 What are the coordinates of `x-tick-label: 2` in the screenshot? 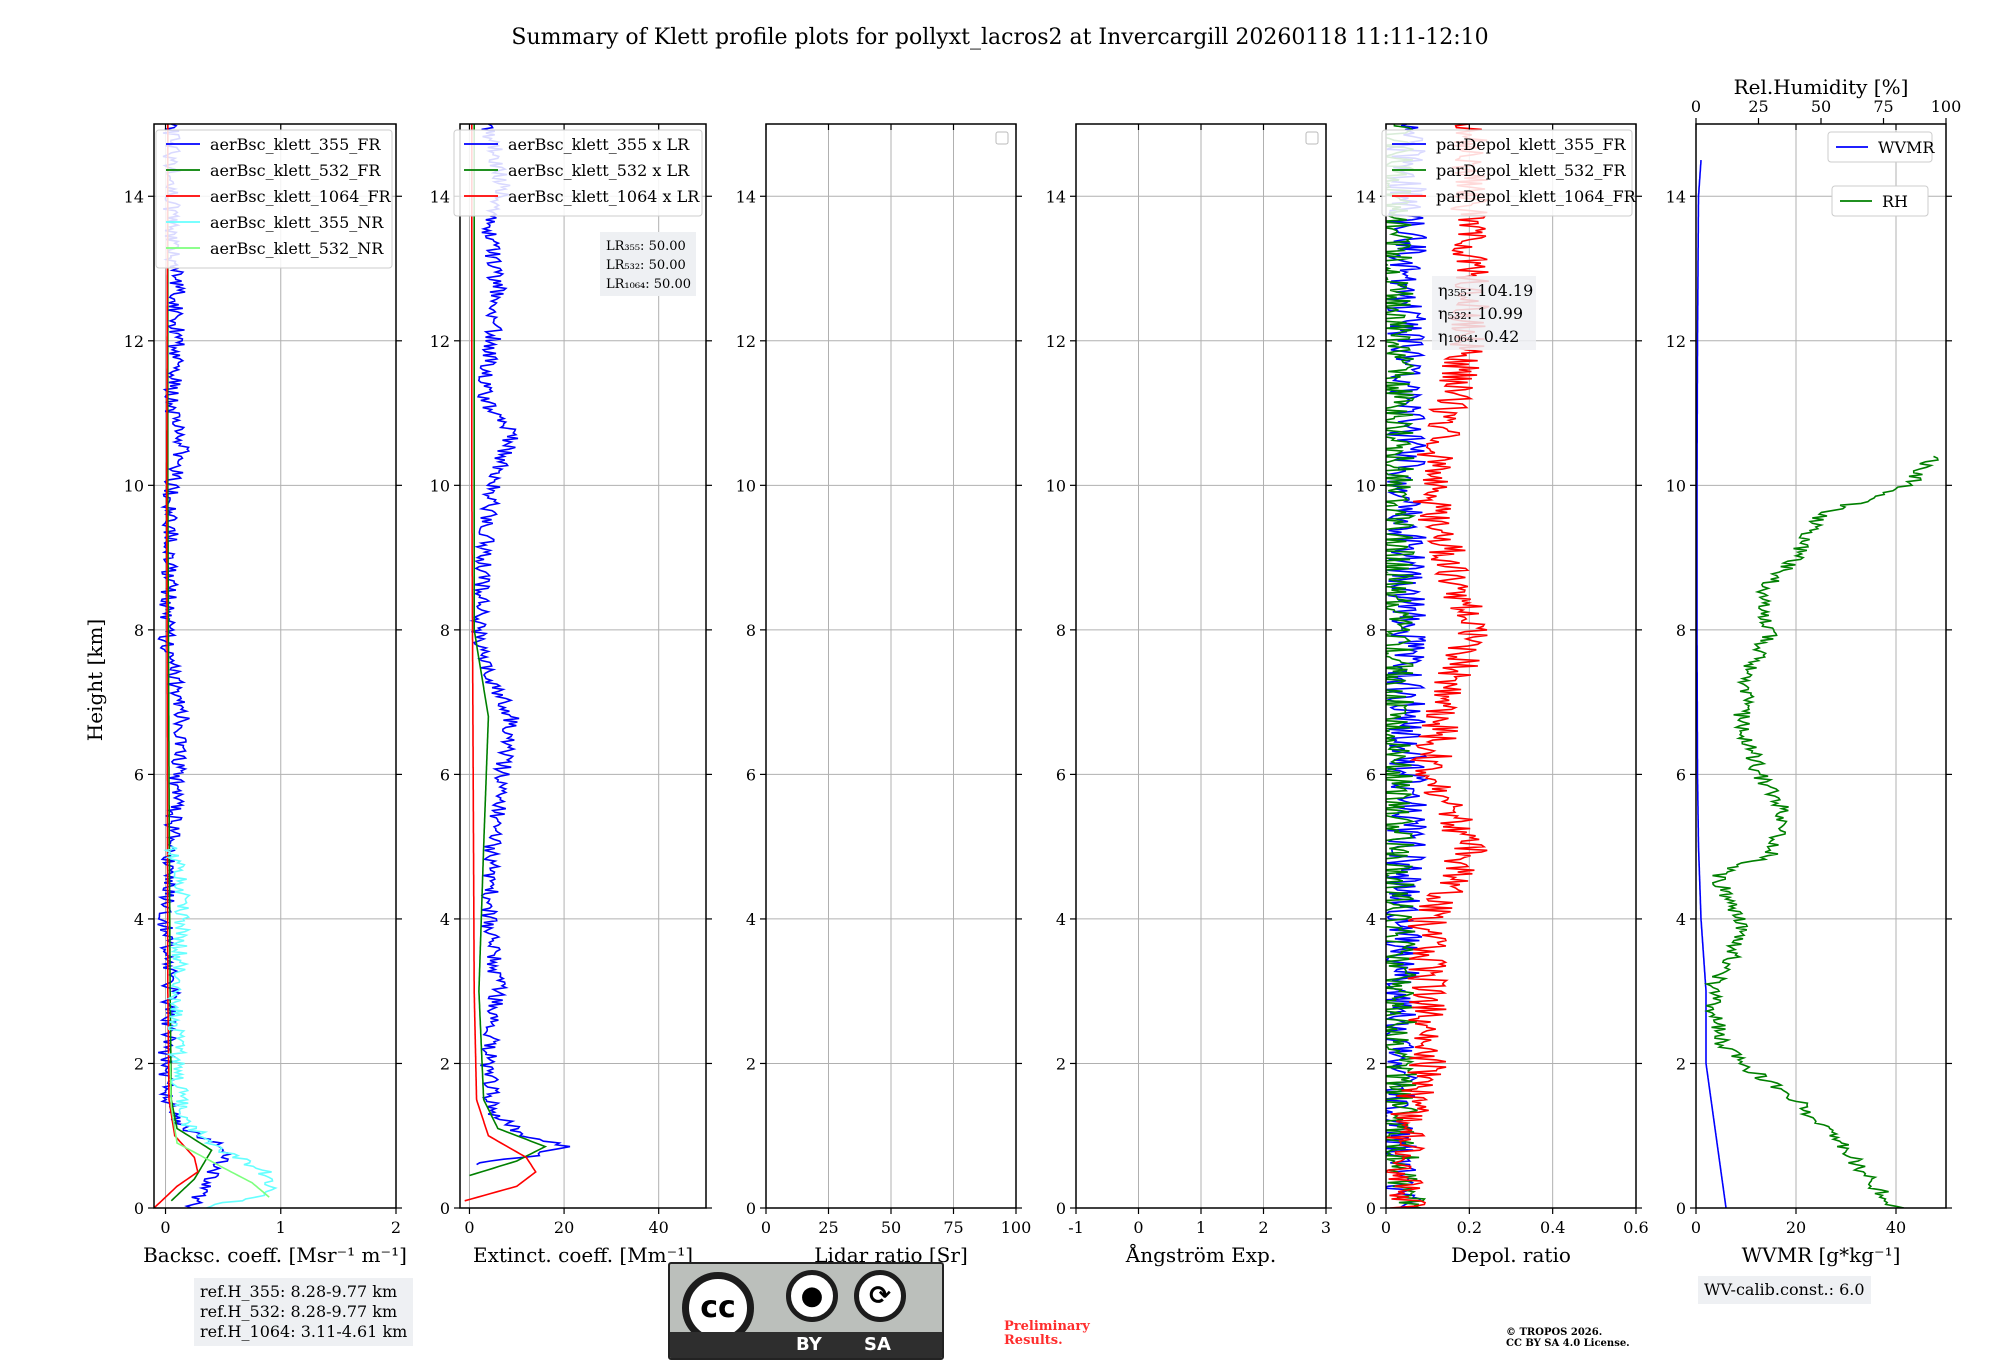 It's located at (1263, 1227).